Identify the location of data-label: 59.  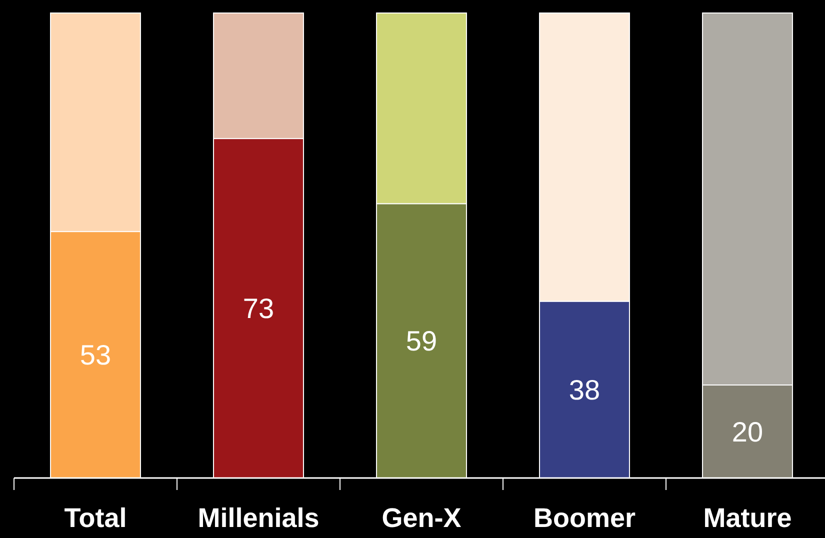
(422, 341).